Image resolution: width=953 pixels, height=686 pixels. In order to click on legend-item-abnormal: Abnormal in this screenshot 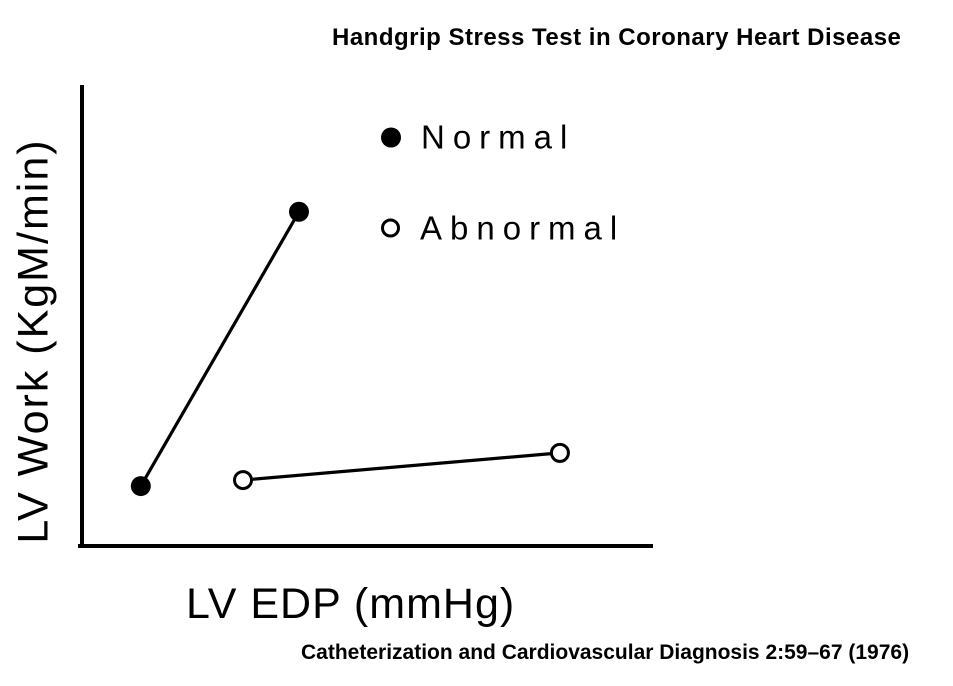, I will do `click(503, 228)`.